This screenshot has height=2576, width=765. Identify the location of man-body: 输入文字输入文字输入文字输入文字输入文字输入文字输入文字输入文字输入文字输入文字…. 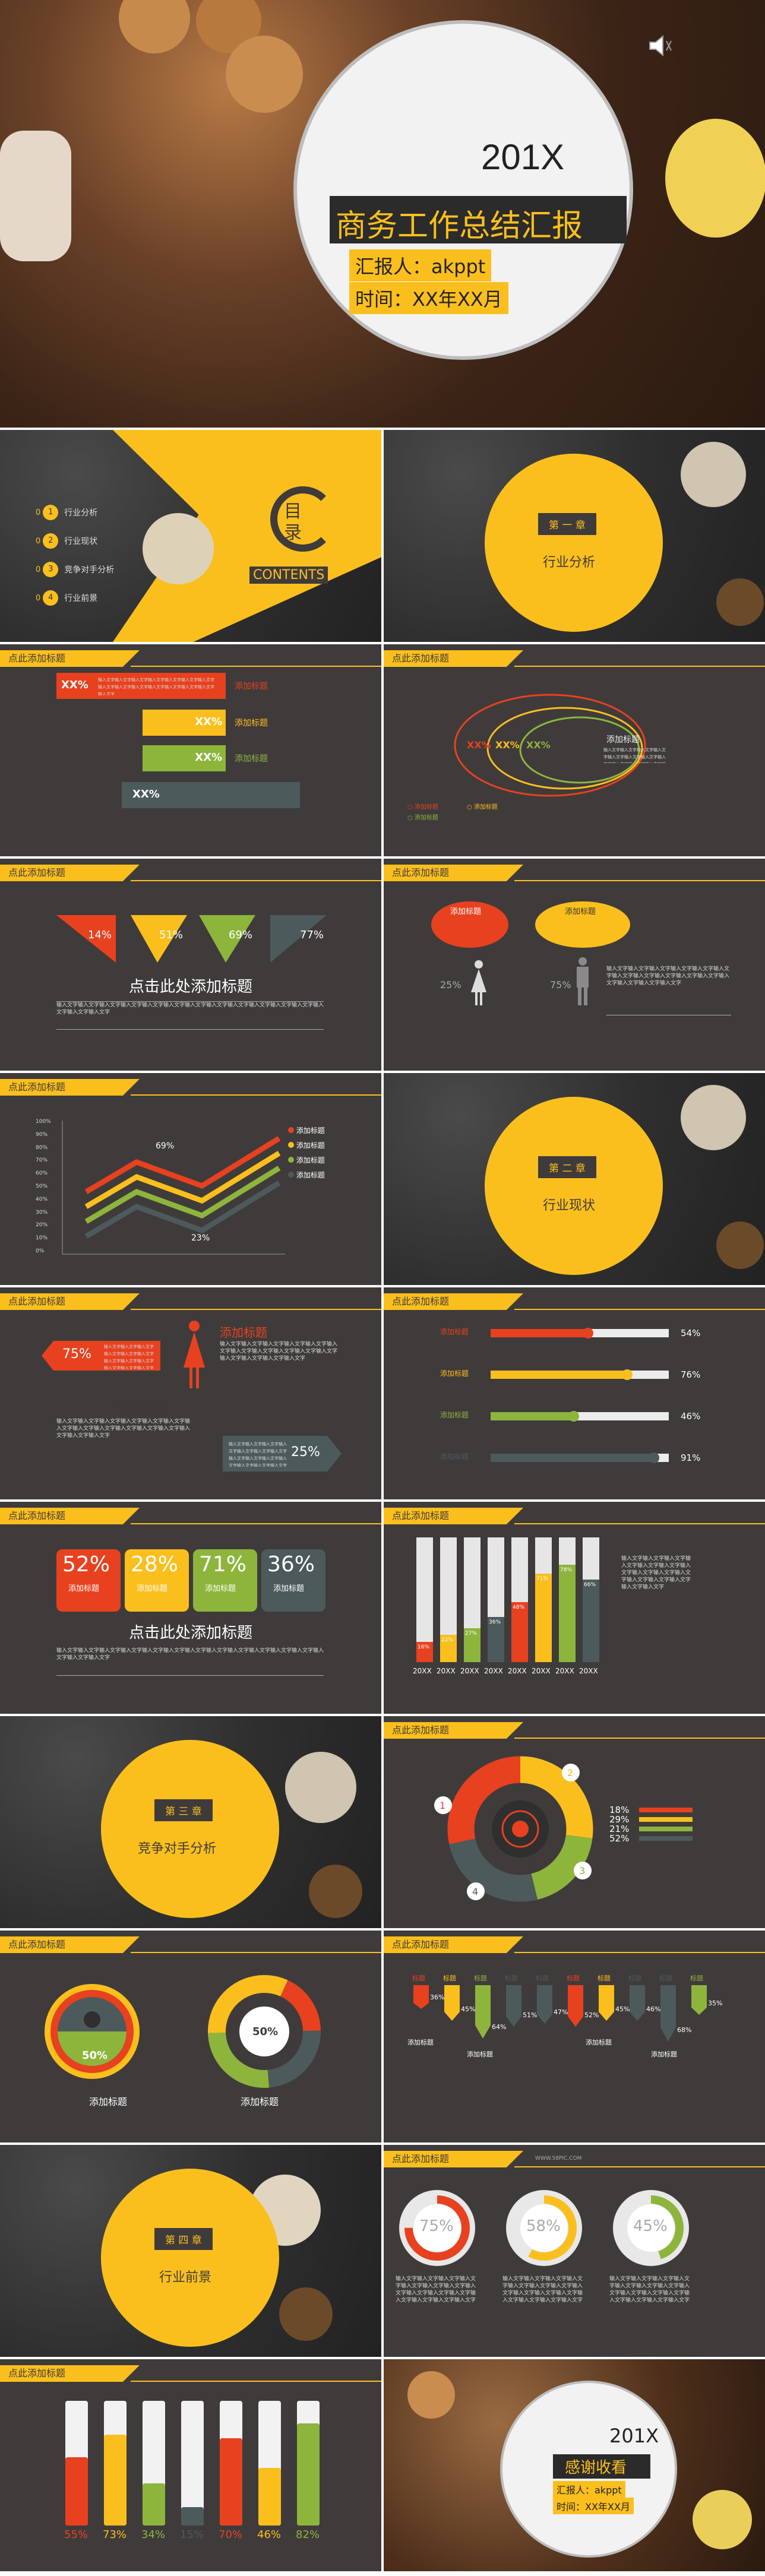
(124, 1429).